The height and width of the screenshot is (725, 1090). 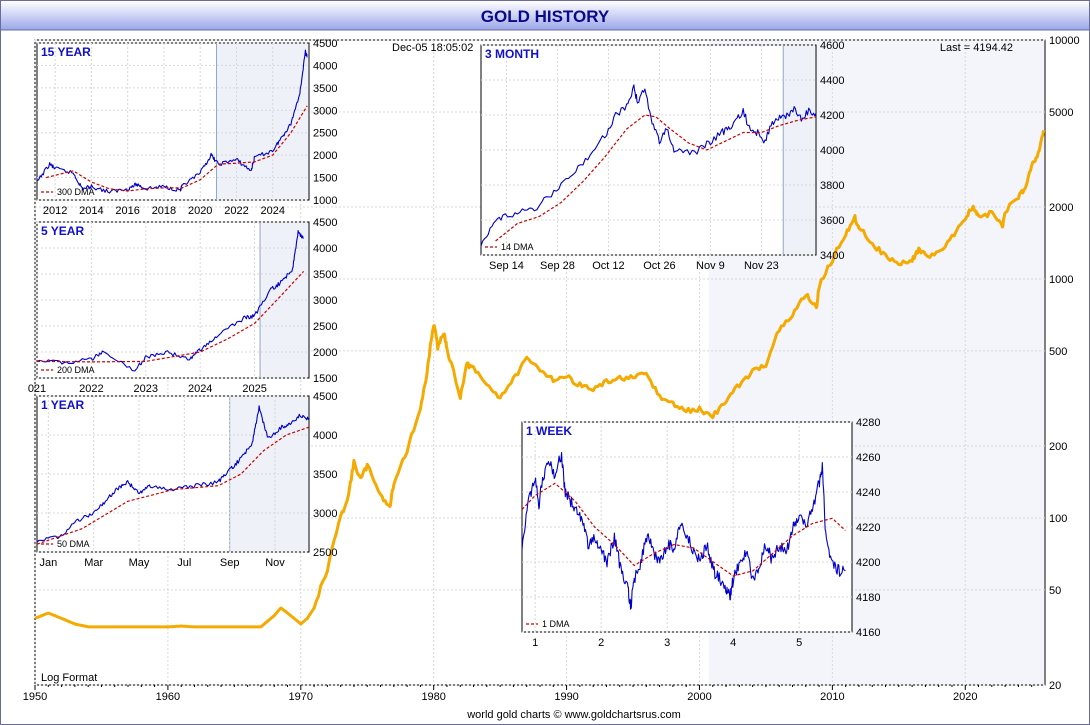 I want to click on x-tick-label-15y: 2022, so click(x=236, y=211).